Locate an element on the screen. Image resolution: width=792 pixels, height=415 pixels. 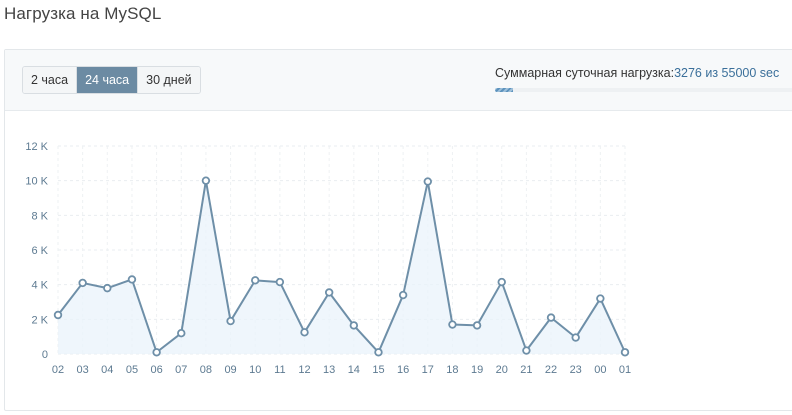
x-tick-label: 01 is located at coordinates (625, 370).